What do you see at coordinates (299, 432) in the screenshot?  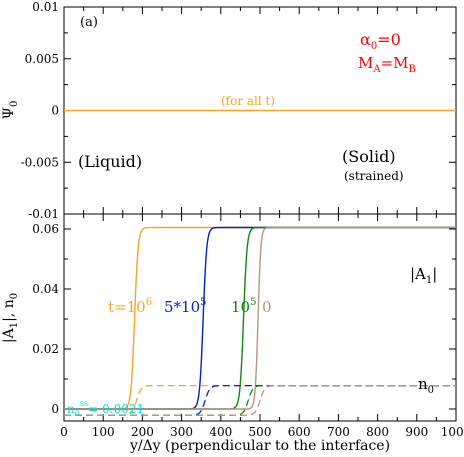 I see `bottom-x-tick-label: 600` at bounding box center [299, 432].